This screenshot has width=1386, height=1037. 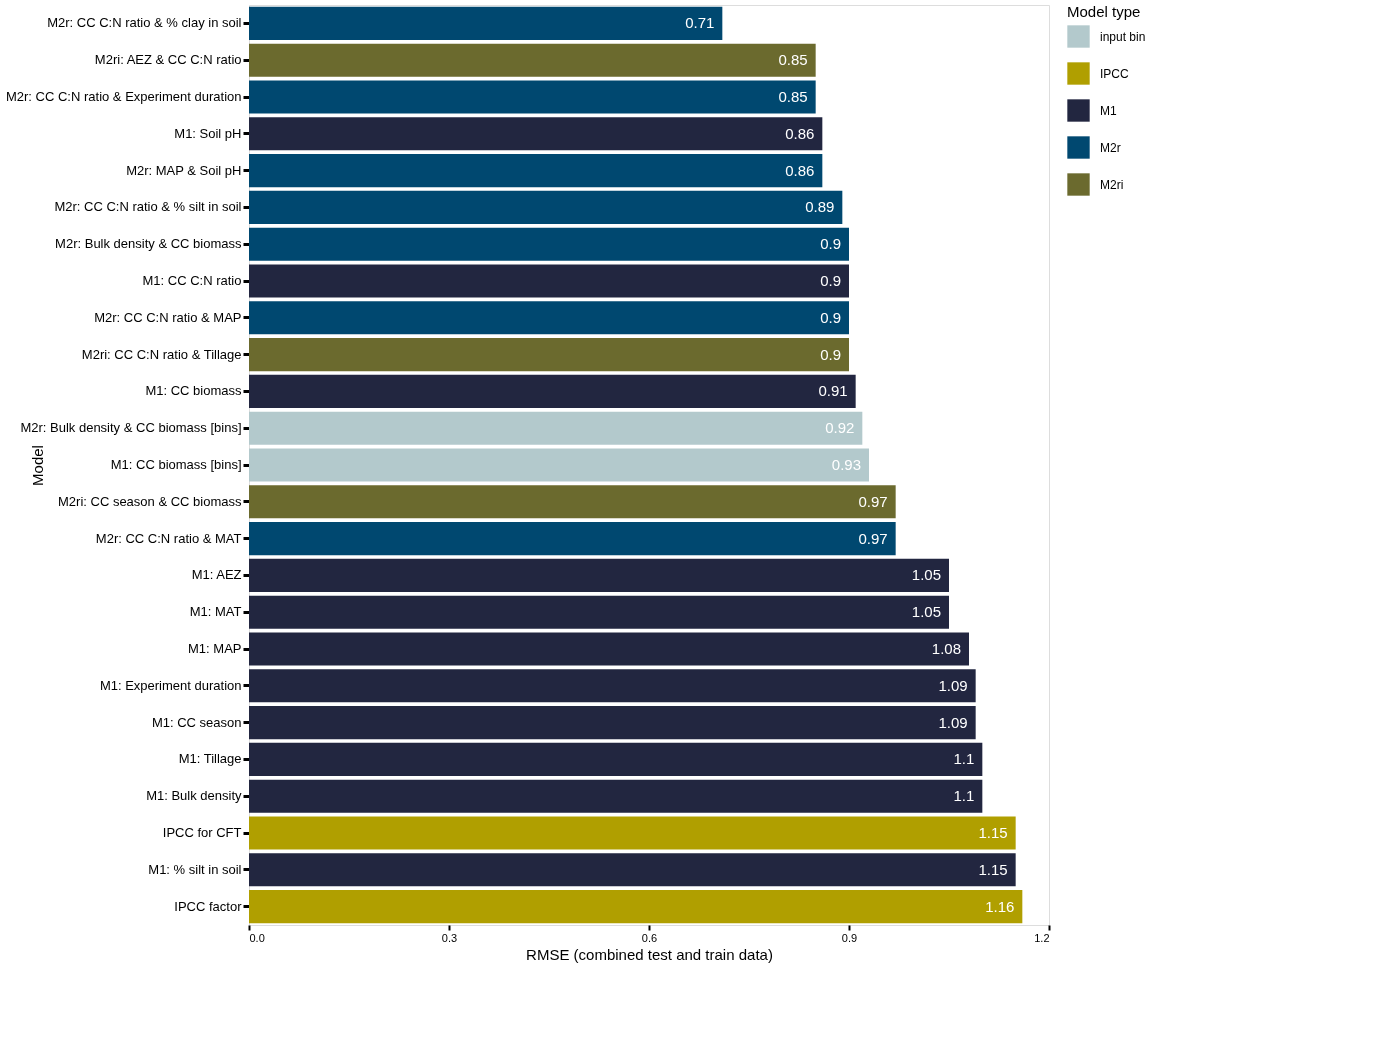 I want to click on y-tick-label: M1: Experiment duration, so click(x=170, y=685).